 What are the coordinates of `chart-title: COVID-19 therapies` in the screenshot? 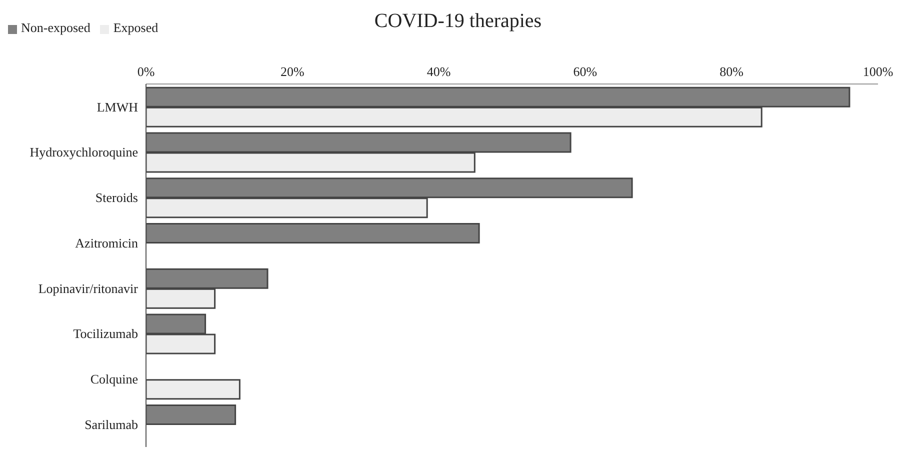 It's located at (458, 21).